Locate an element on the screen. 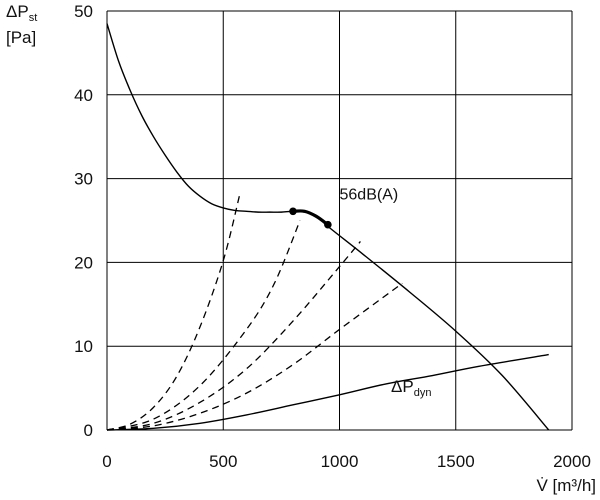  x-tick-label-2: 1000 is located at coordinates (340, 461).